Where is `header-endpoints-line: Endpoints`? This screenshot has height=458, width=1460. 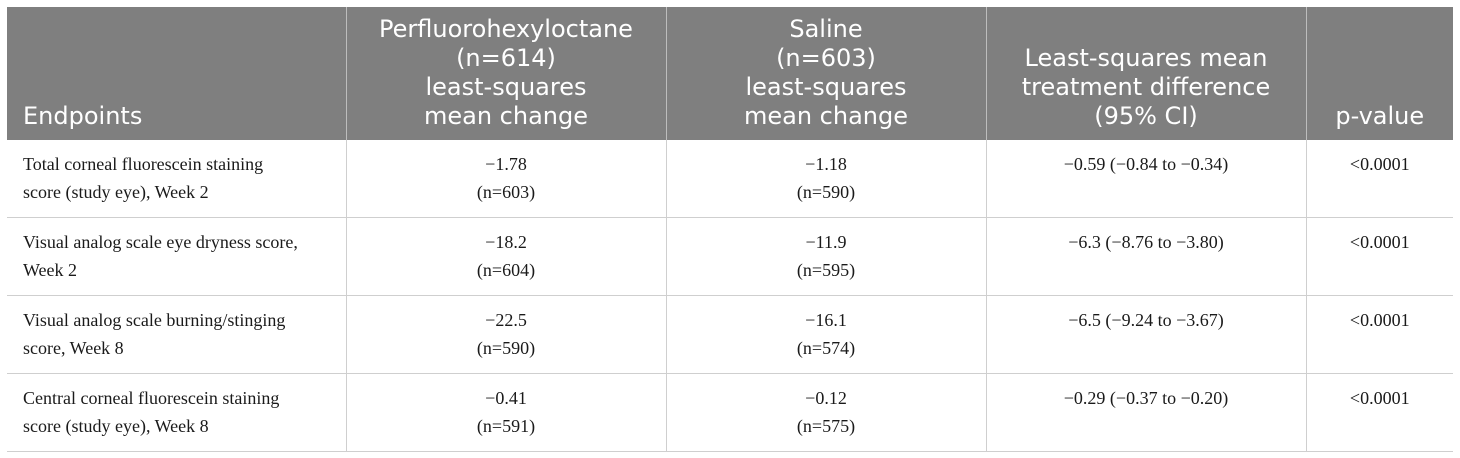 header-endpoints-line: Endpoints is located at coordinates (83, 116).